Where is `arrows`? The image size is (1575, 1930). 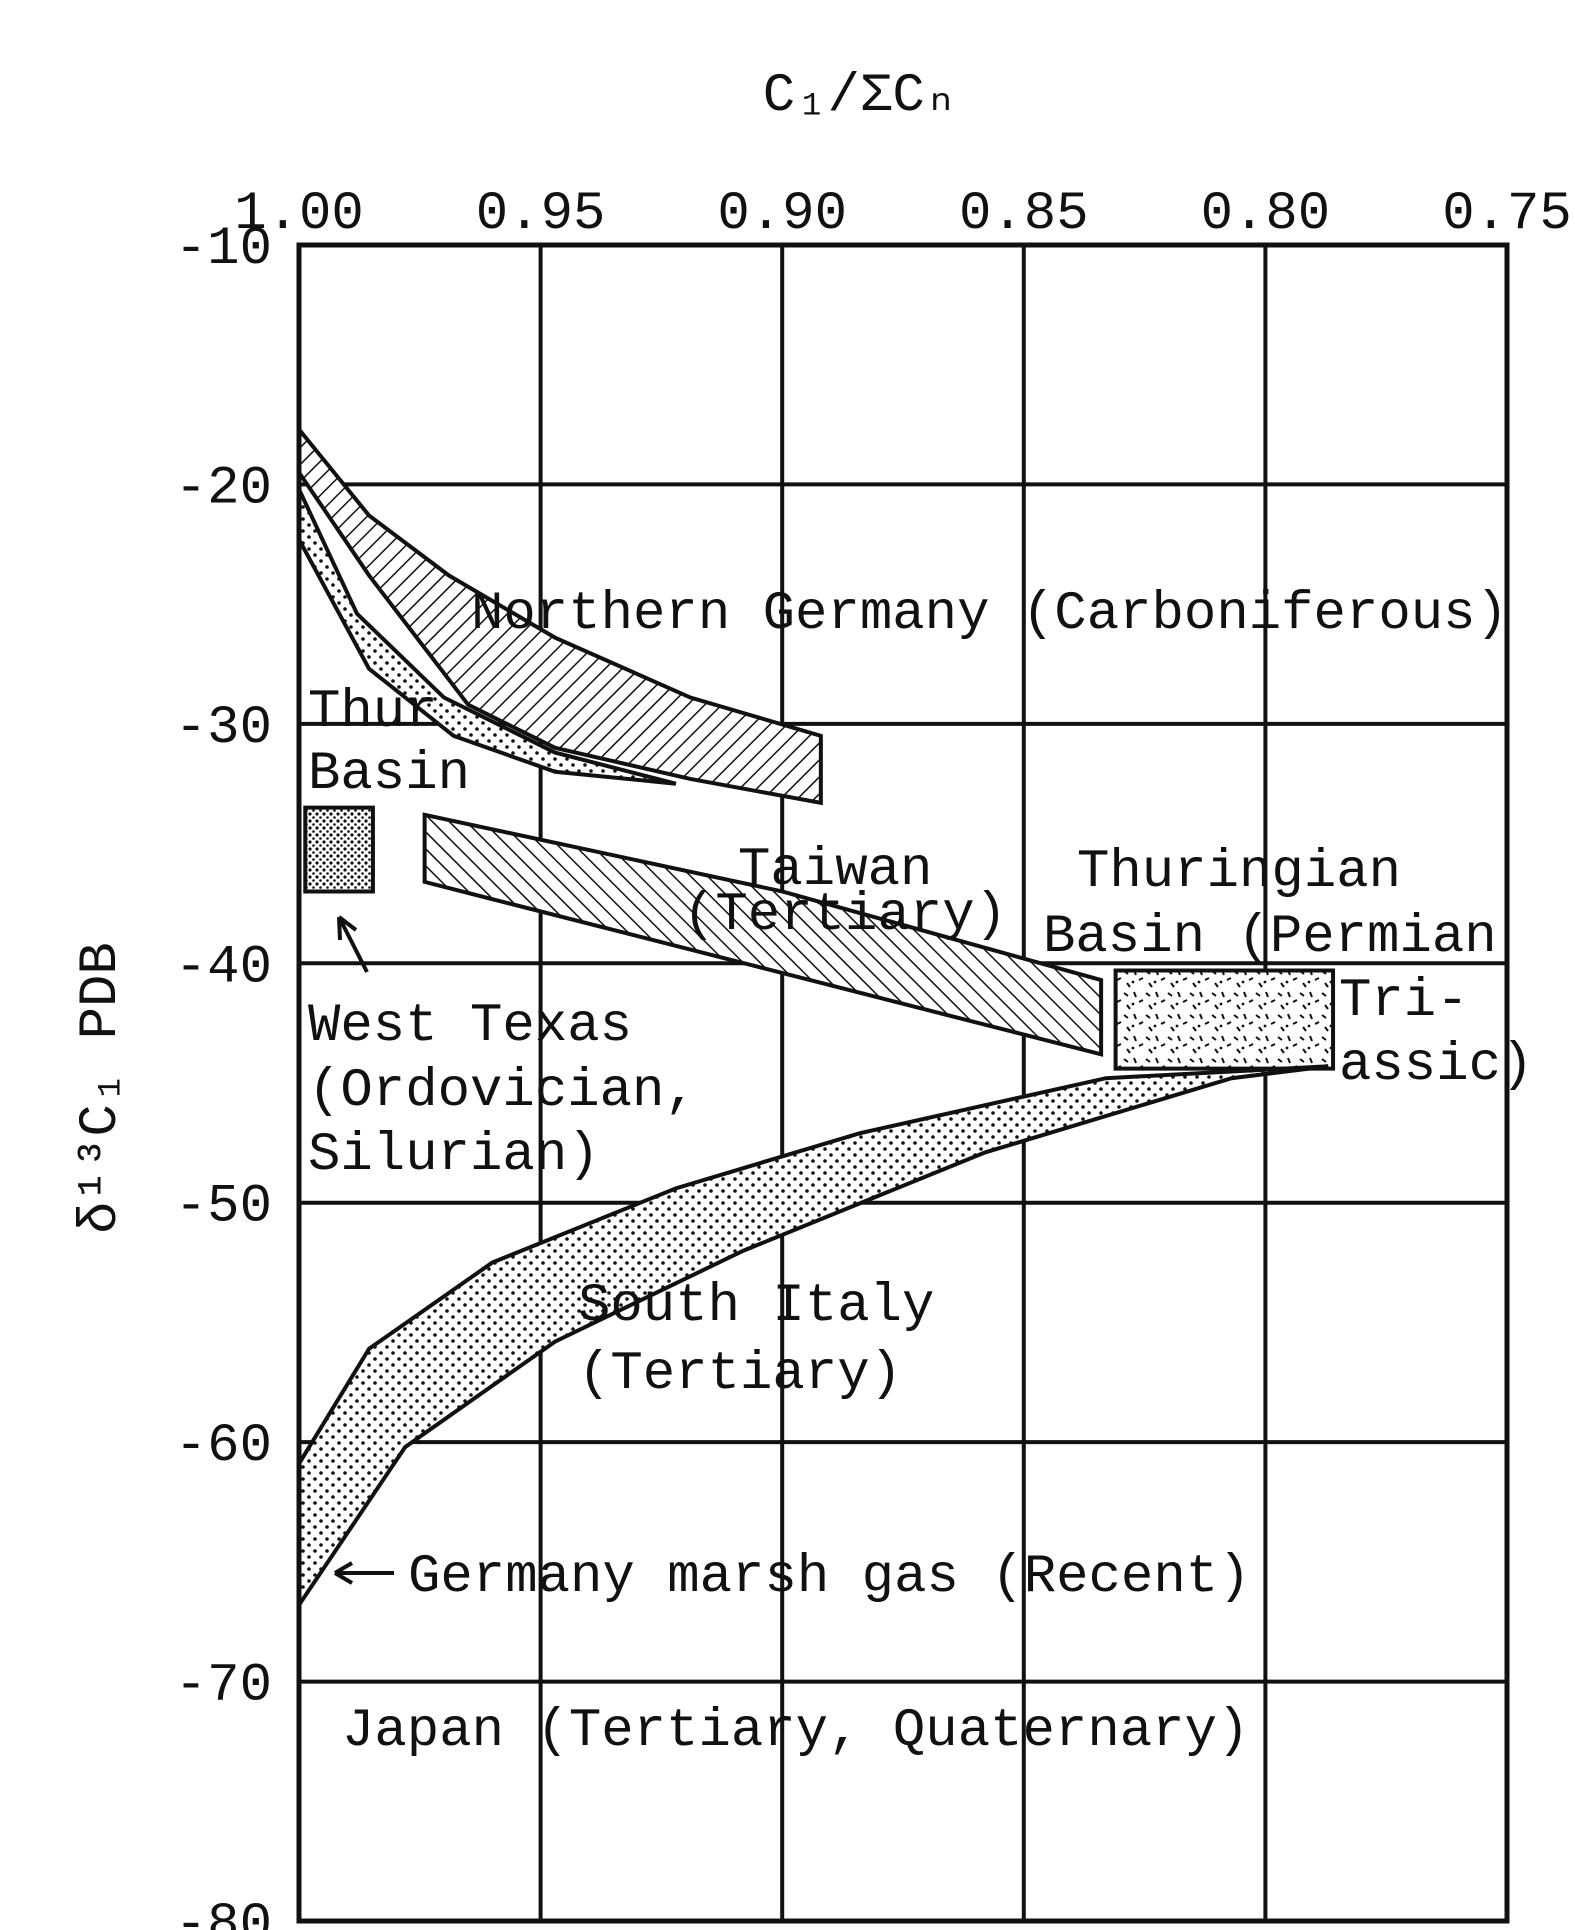 arrows is located at coordinates (363, 1250).